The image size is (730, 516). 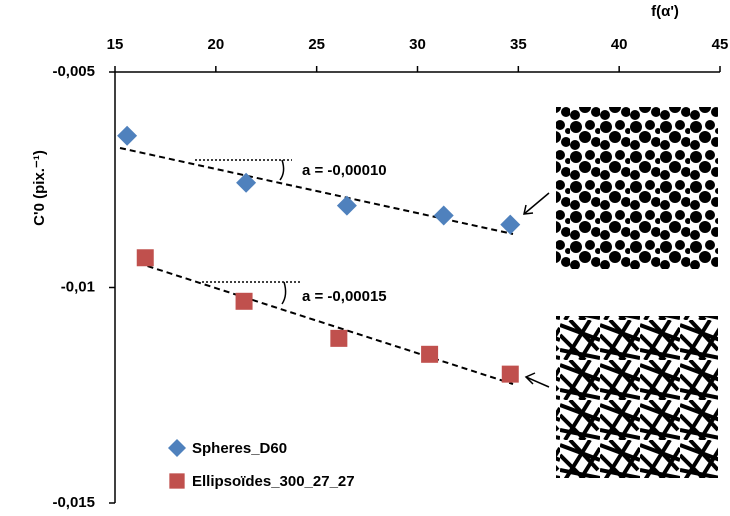 I want to click on x-tick-label: 35, so click(x=518, y=44).